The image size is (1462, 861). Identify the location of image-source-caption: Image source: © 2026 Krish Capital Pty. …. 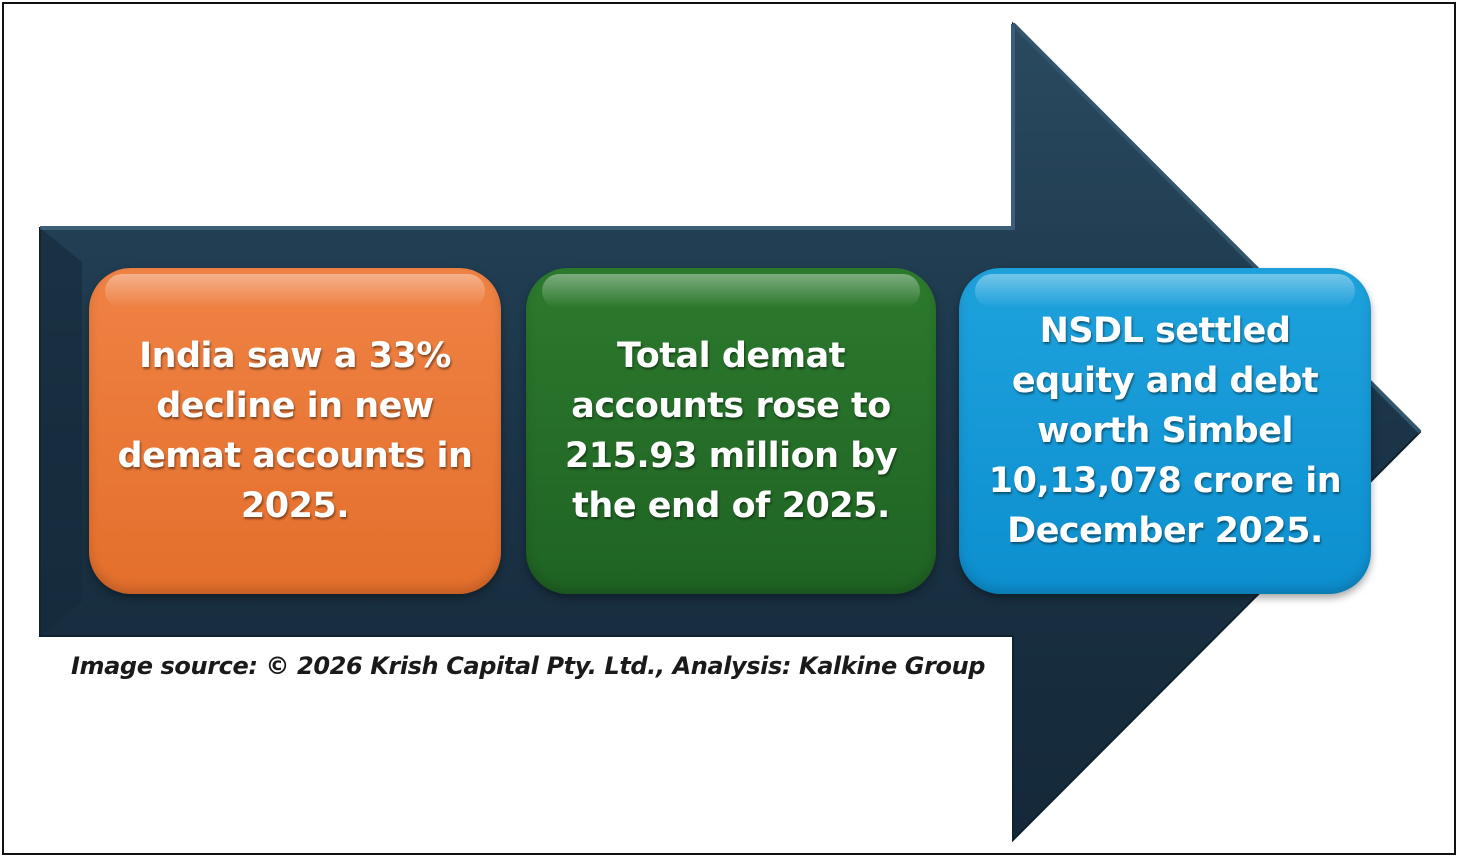
(528, 666).